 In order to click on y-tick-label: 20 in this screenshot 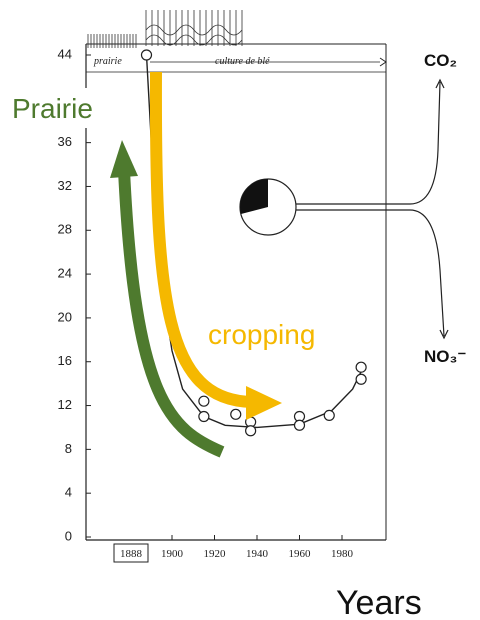, I will do `click(65, 316)`.